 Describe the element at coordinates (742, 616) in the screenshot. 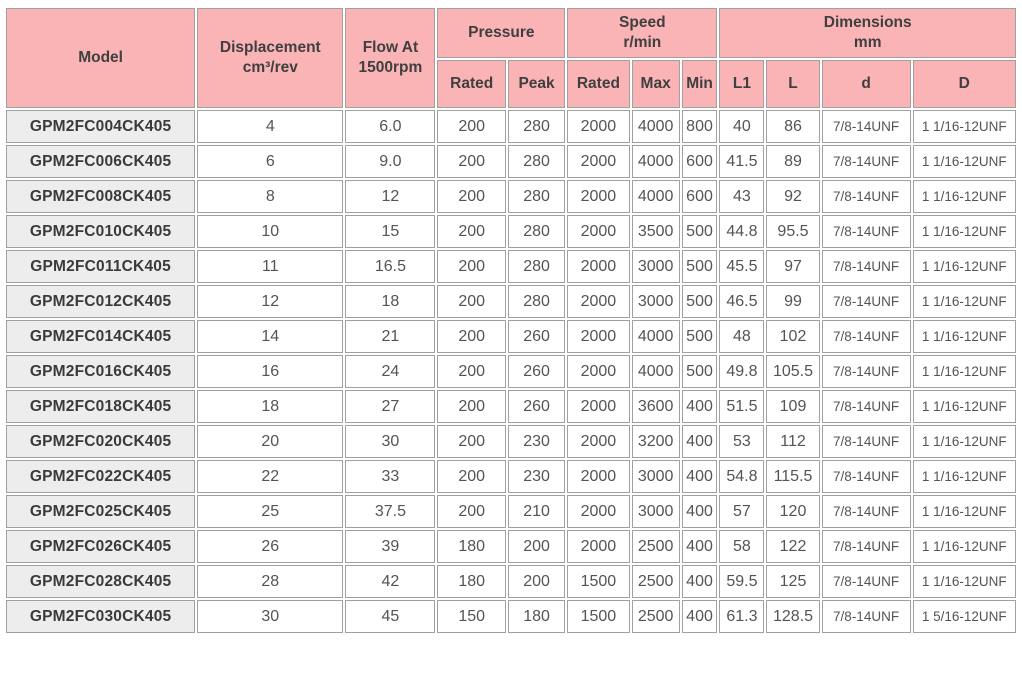

I see `value-cell: 61.3` at that location.